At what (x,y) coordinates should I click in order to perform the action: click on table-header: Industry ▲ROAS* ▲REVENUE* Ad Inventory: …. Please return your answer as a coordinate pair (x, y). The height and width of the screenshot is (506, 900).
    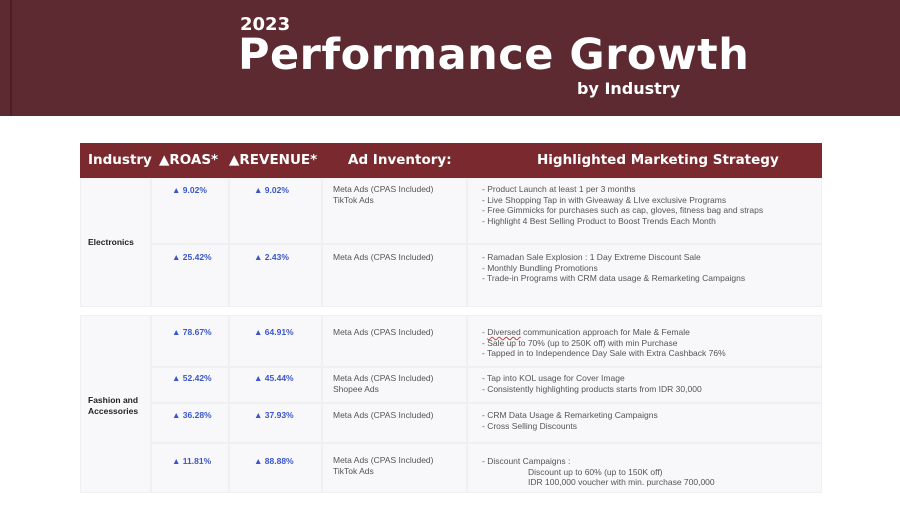
    Looking at the image, I should click on (451, 160).